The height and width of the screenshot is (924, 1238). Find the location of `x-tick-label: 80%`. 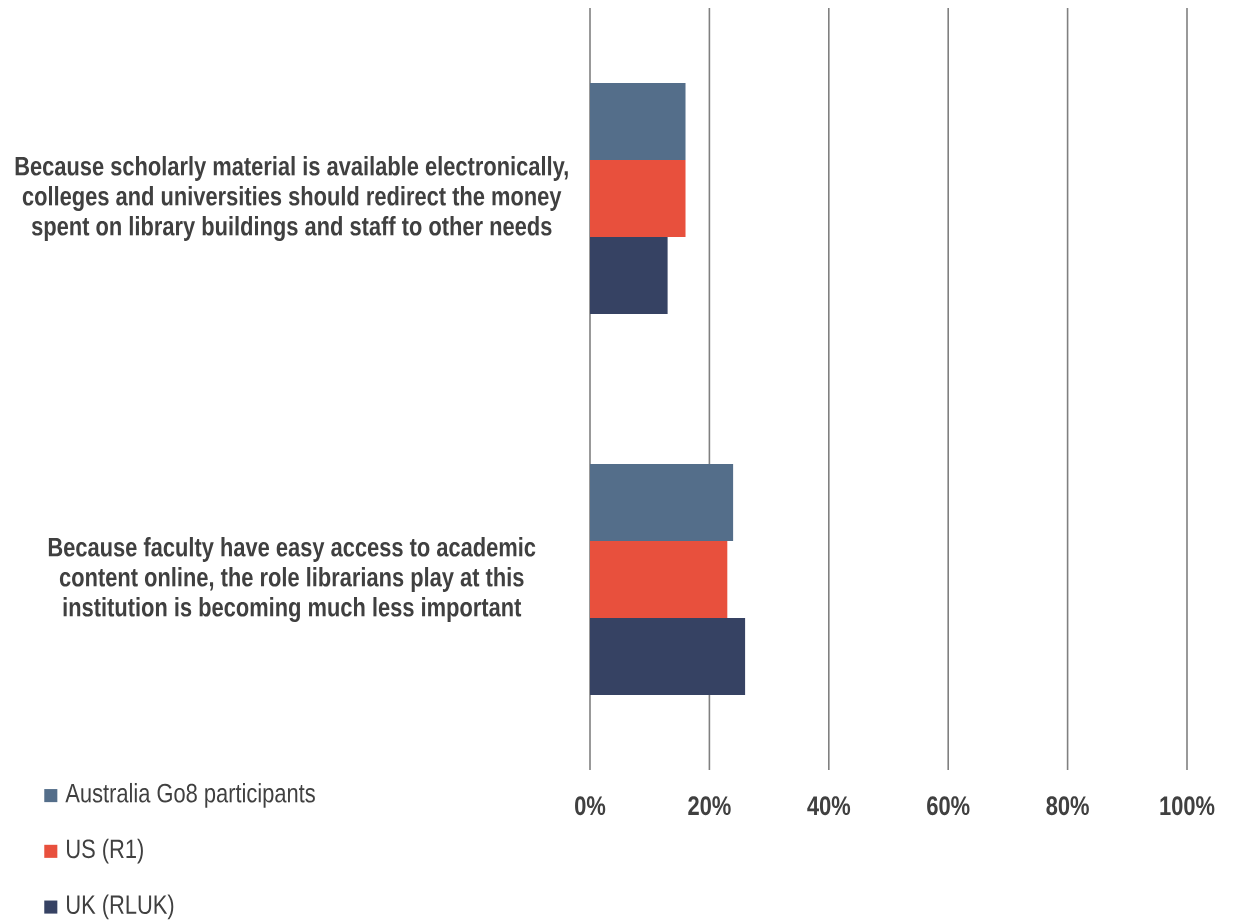

x-tick-label: 80% is located at coordinates (1067, 806).